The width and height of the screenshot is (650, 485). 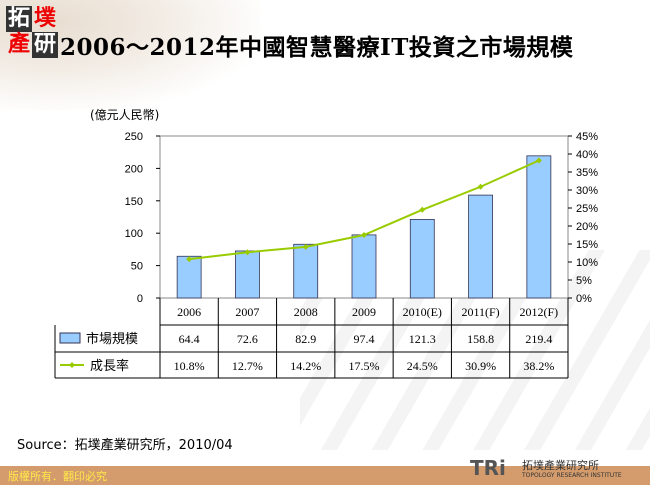 What do you see at coordinates (18, 44) in the screenshot?
I see `logo-char: 產` at bounding box center [18, 44].